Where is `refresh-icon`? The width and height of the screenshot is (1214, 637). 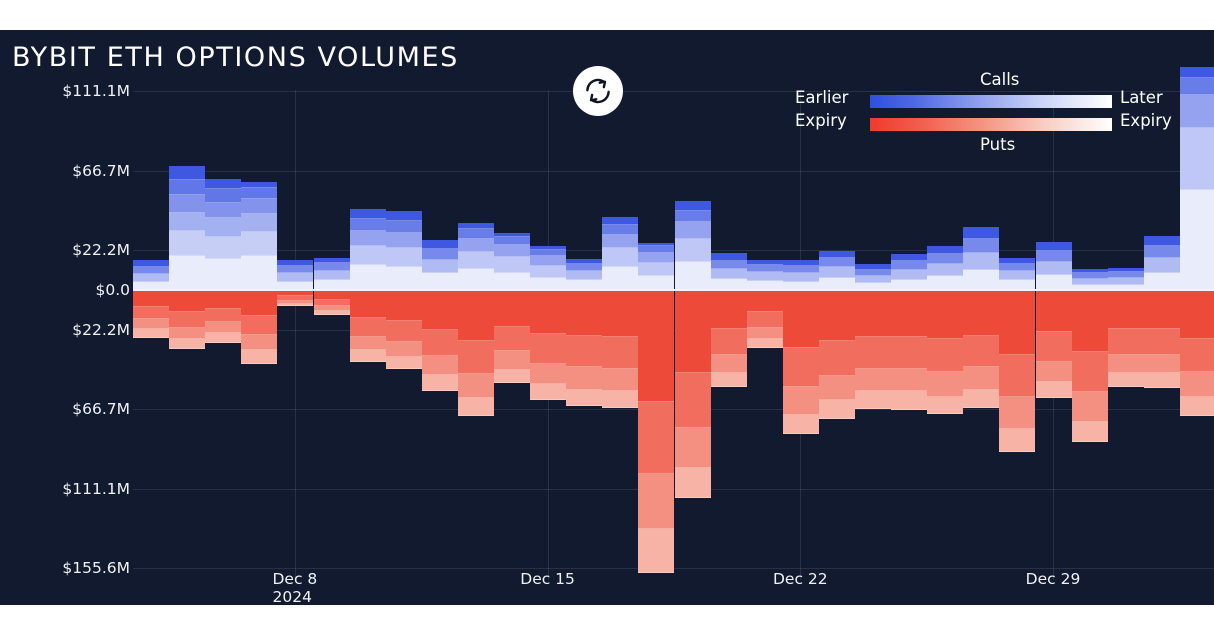 refresh-icon is located at coordinates (598, 91).